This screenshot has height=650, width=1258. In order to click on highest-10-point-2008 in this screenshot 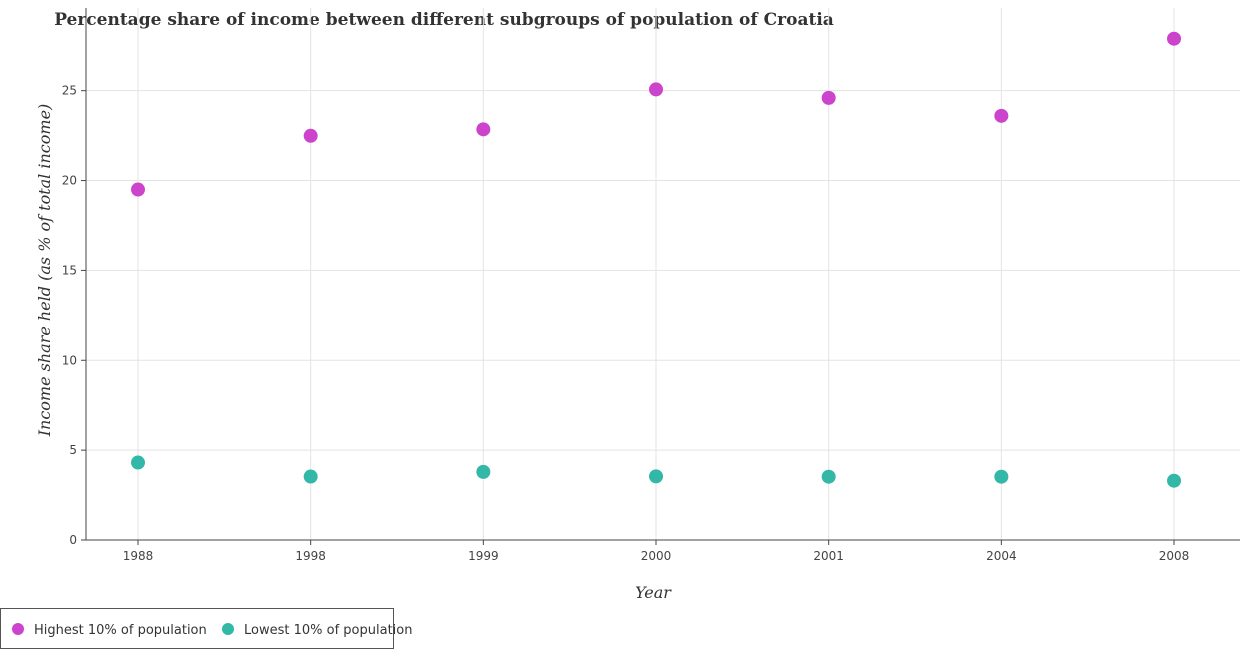, I will do `click(1174, 38)`.